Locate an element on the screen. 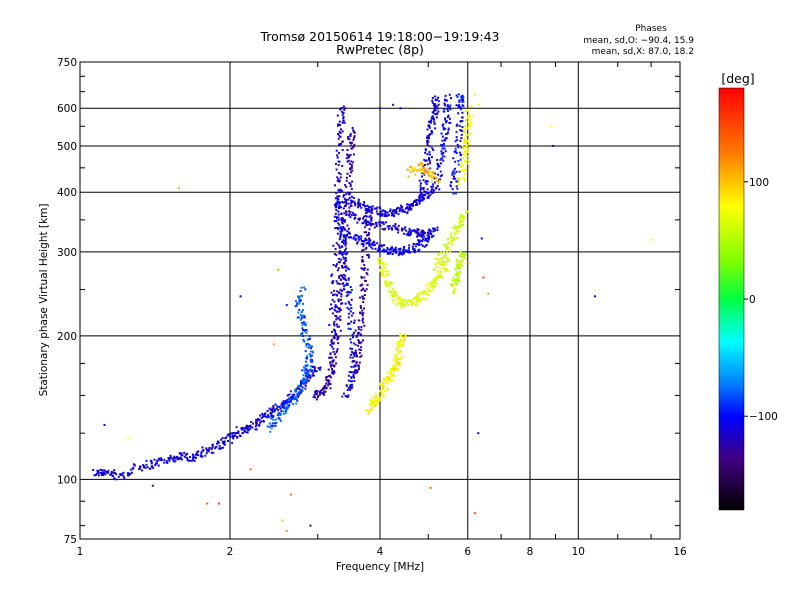 This screenshot has height=600, width=800. outlier-point is located at coordinates (273, 344).